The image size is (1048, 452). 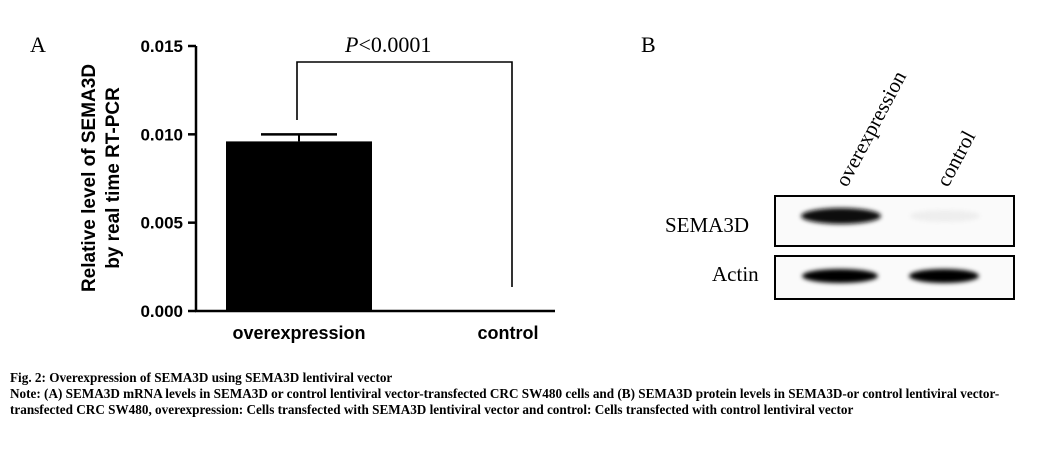 What do you see at coordinates (168, 179) in the screenshot?
I see `y-ticks: 0.000 0.005 0.010 0.015` at bounding box center [168, 179].